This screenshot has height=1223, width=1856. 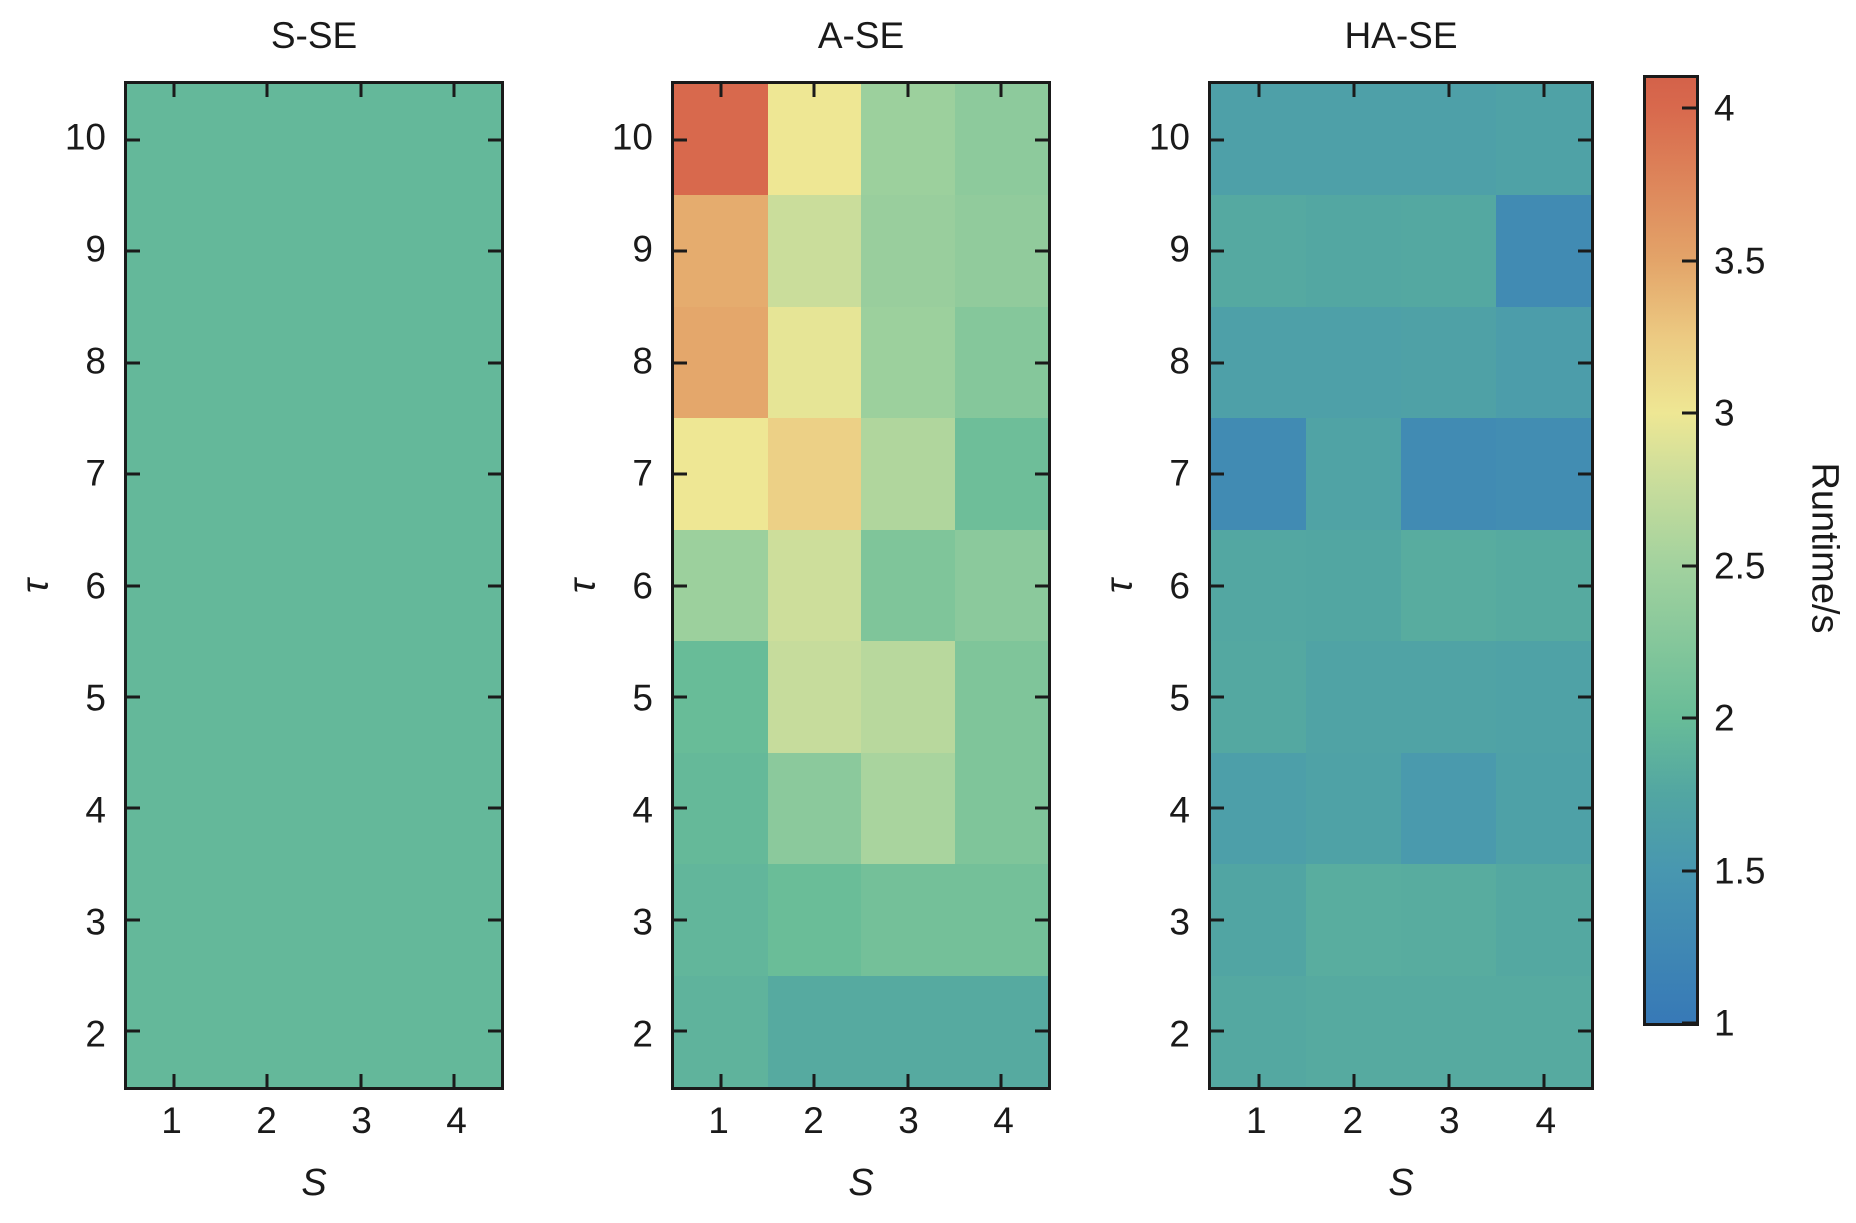 I want to click on y-tick-label: 8, so click(x=95, y=361).